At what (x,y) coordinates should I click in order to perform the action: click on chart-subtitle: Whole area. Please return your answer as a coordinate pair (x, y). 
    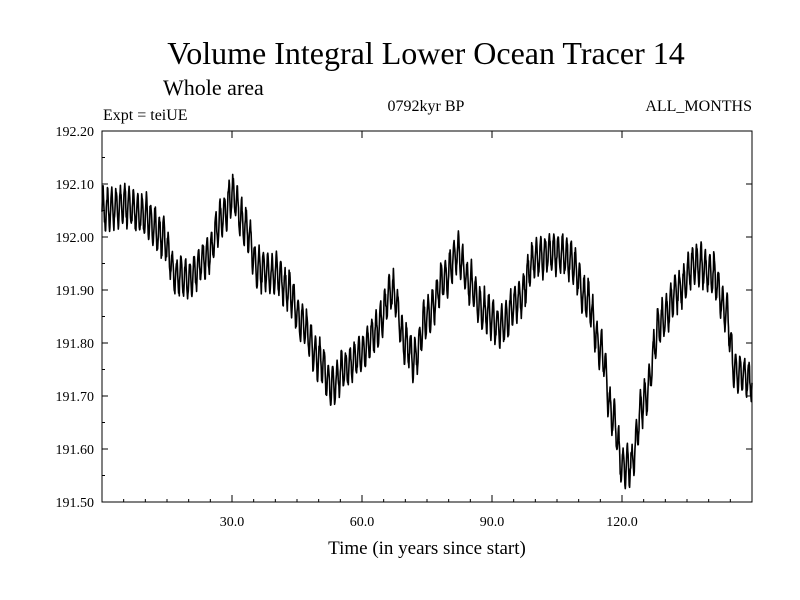
    Looking at the image, I should click on (213, 87).